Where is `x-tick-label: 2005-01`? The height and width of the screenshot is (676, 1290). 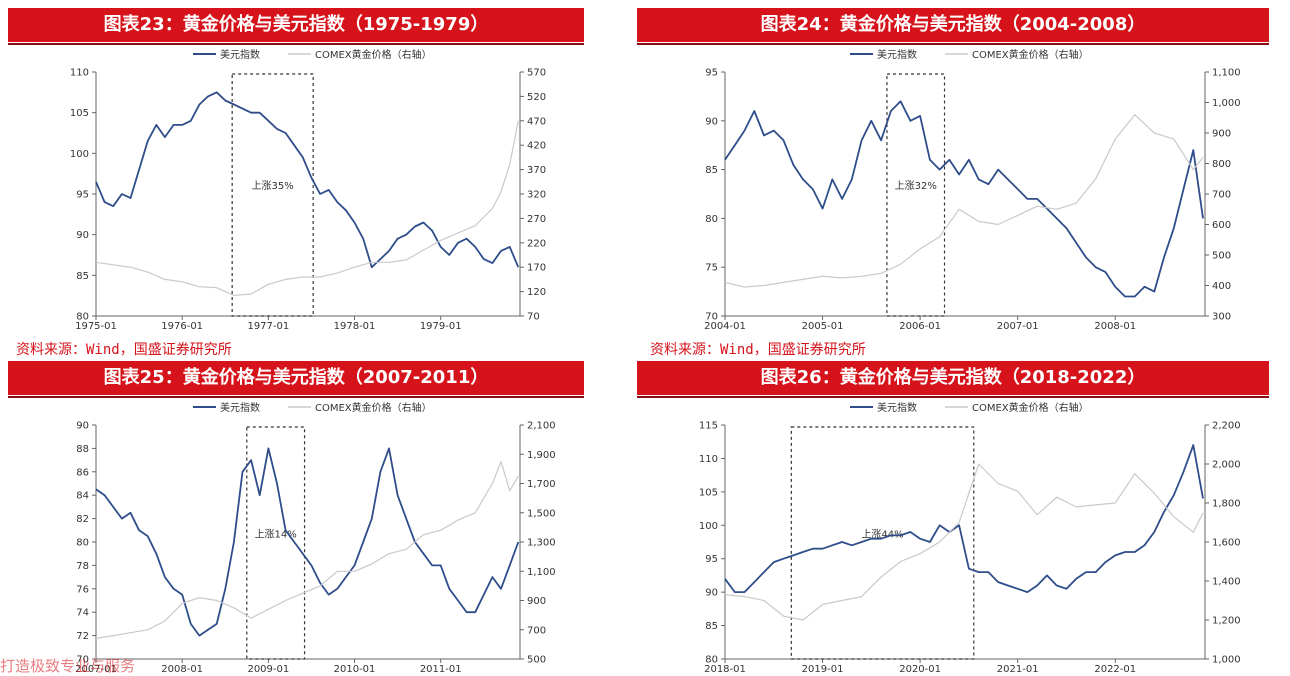
x-tick-label: 2005-01 is located at coordinates (823, 325).